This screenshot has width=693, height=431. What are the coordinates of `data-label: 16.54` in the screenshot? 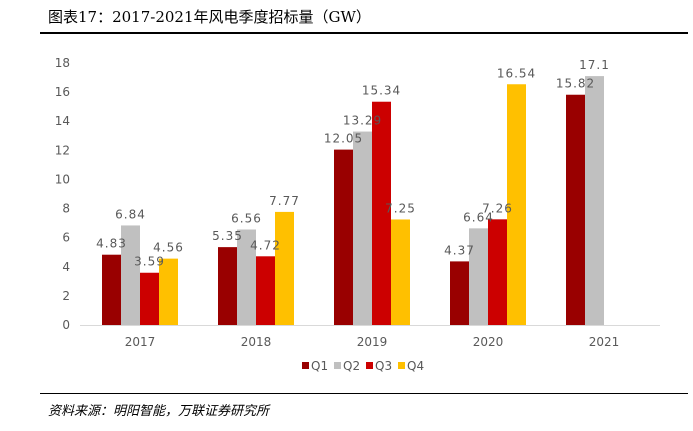 It's located at (516, 73).